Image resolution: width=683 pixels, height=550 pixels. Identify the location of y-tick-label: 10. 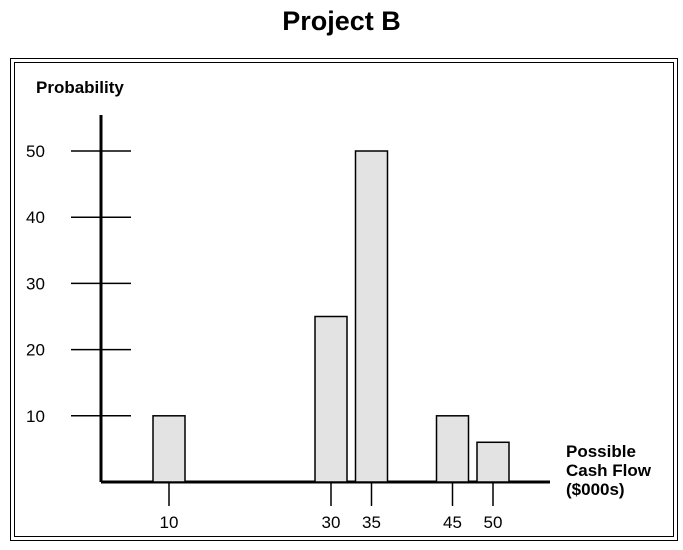
(35, 416).